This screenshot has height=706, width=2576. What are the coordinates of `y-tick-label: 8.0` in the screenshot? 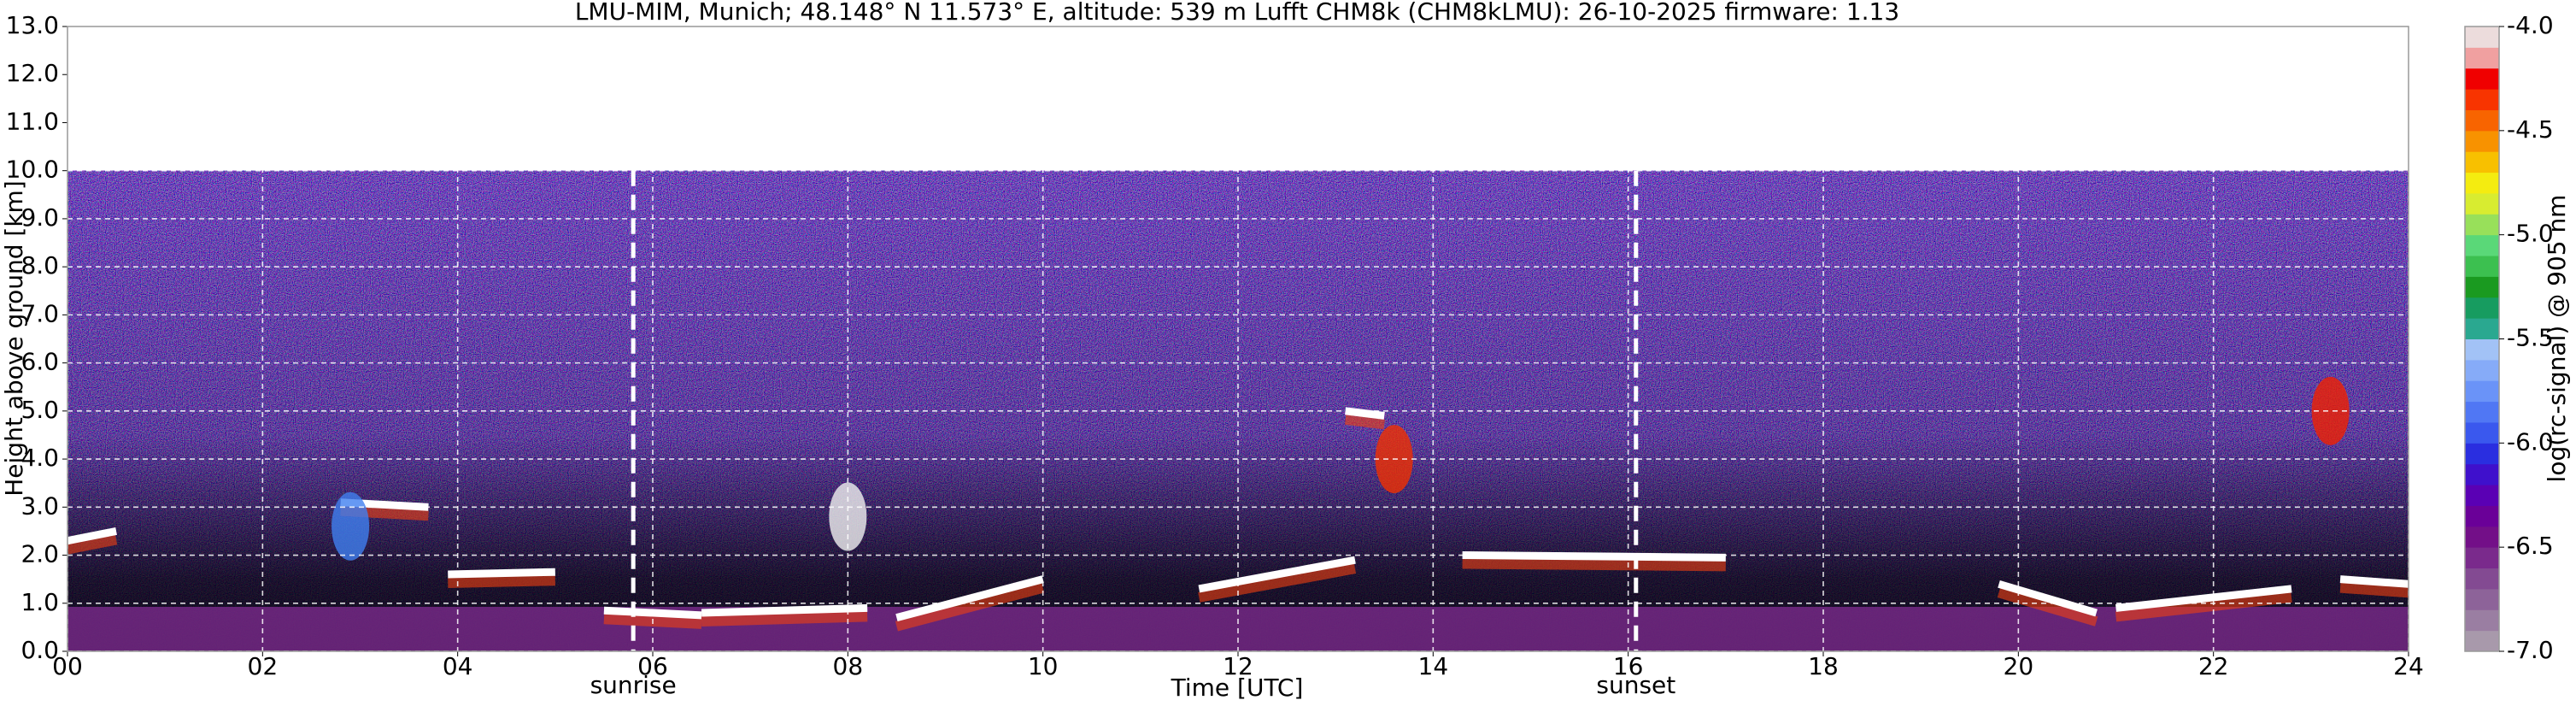 It's located at (40, 265).